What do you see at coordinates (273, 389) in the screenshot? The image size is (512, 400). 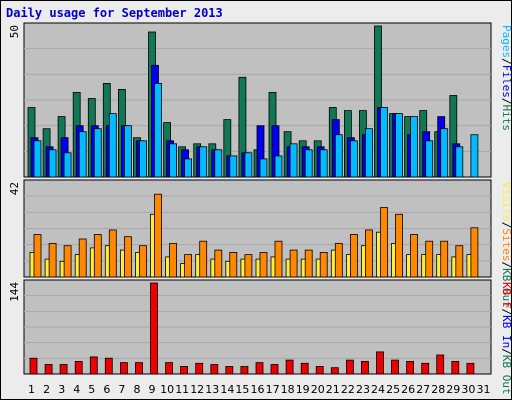 I see `x-tick-label: 17` at bounding box center [273, 389].